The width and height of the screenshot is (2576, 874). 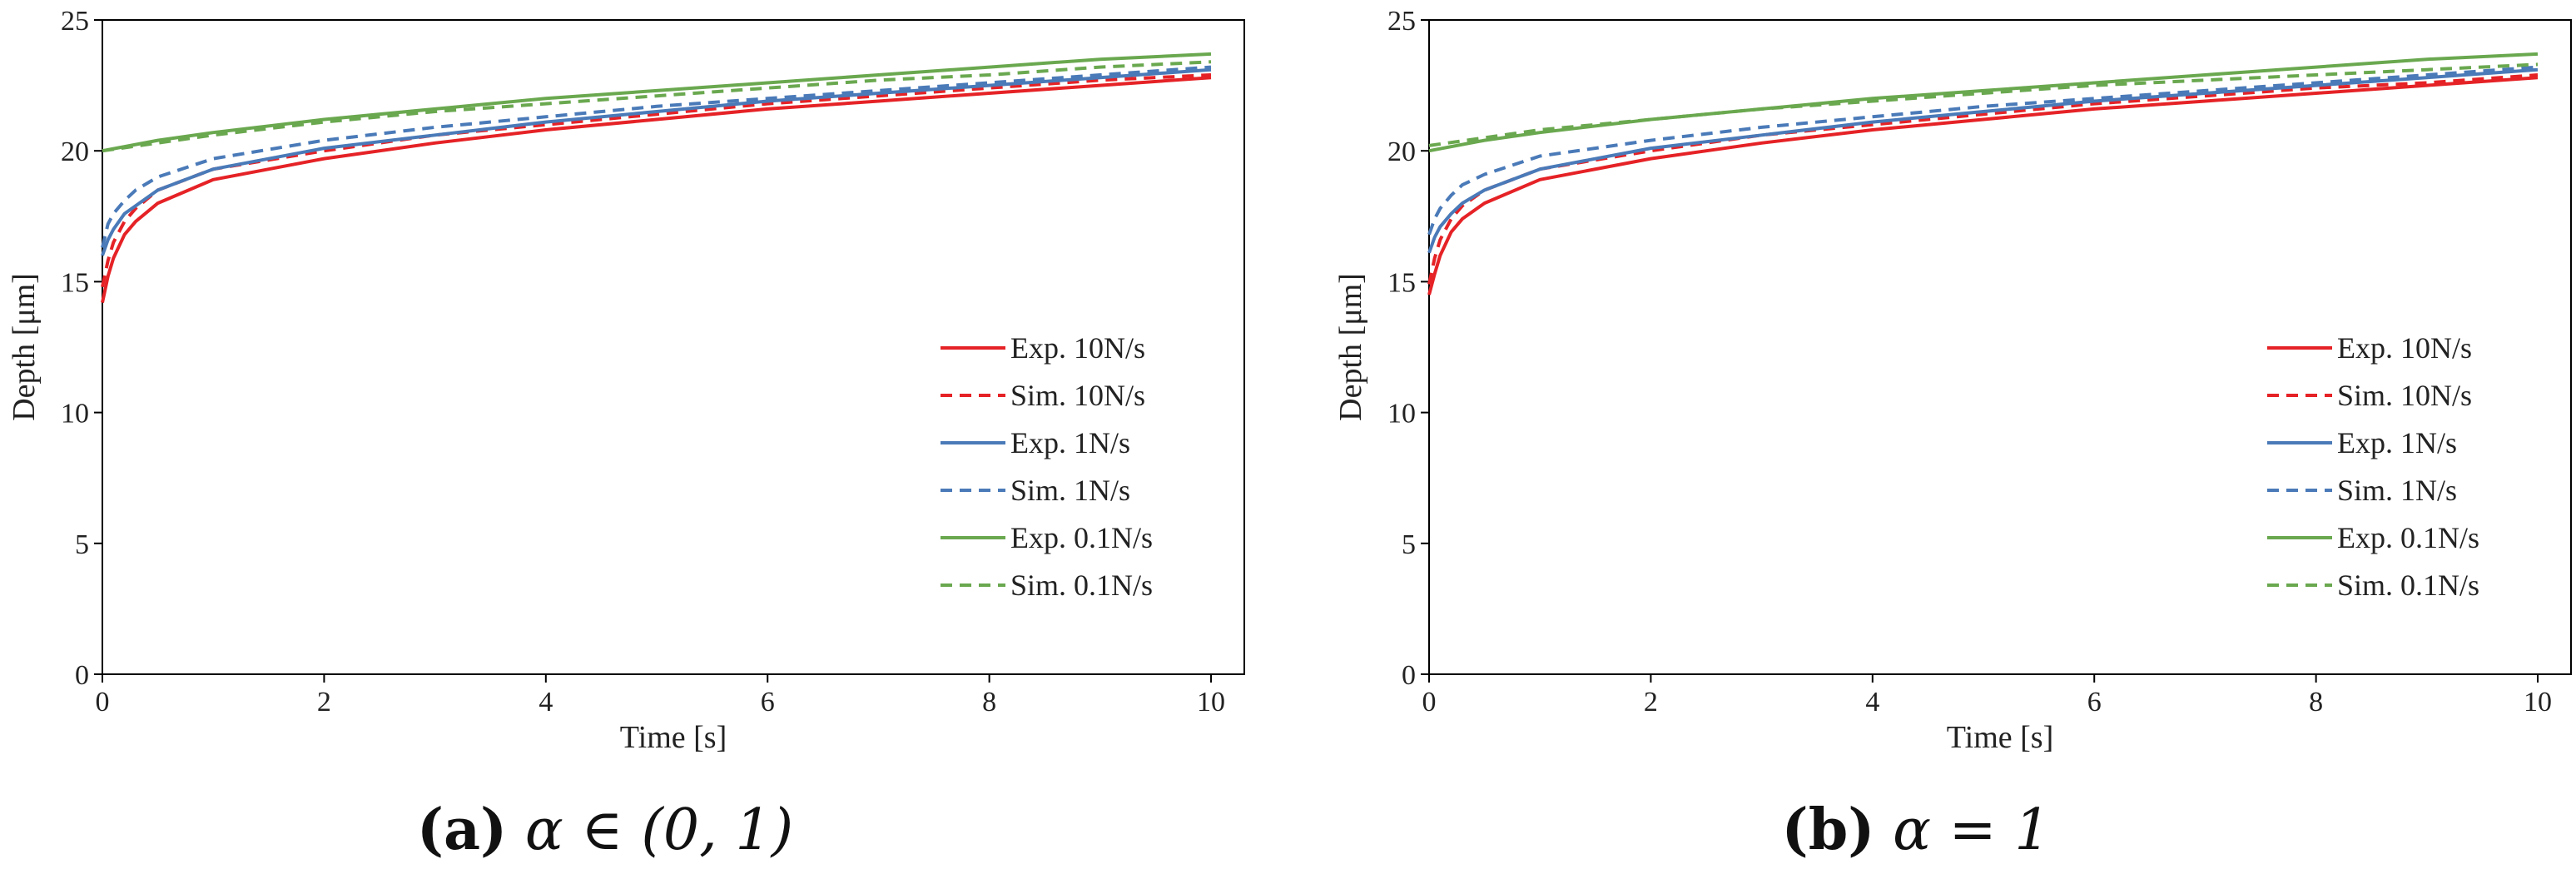 I want to click on panel-caption: (b) α = 1, so click(x=1917, y=830).